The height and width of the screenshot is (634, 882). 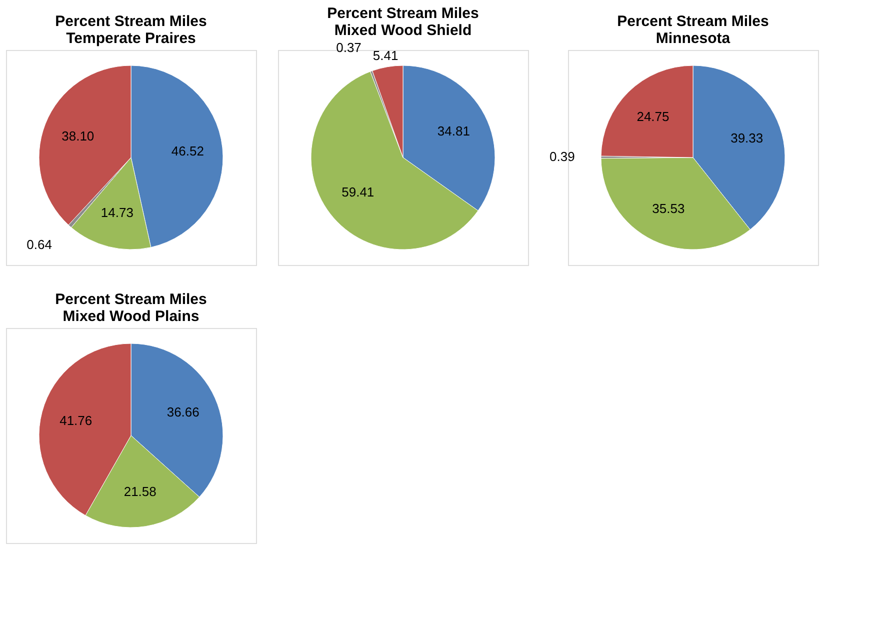 I want to click on data-label: 41.76, so click(x=76, y=420).